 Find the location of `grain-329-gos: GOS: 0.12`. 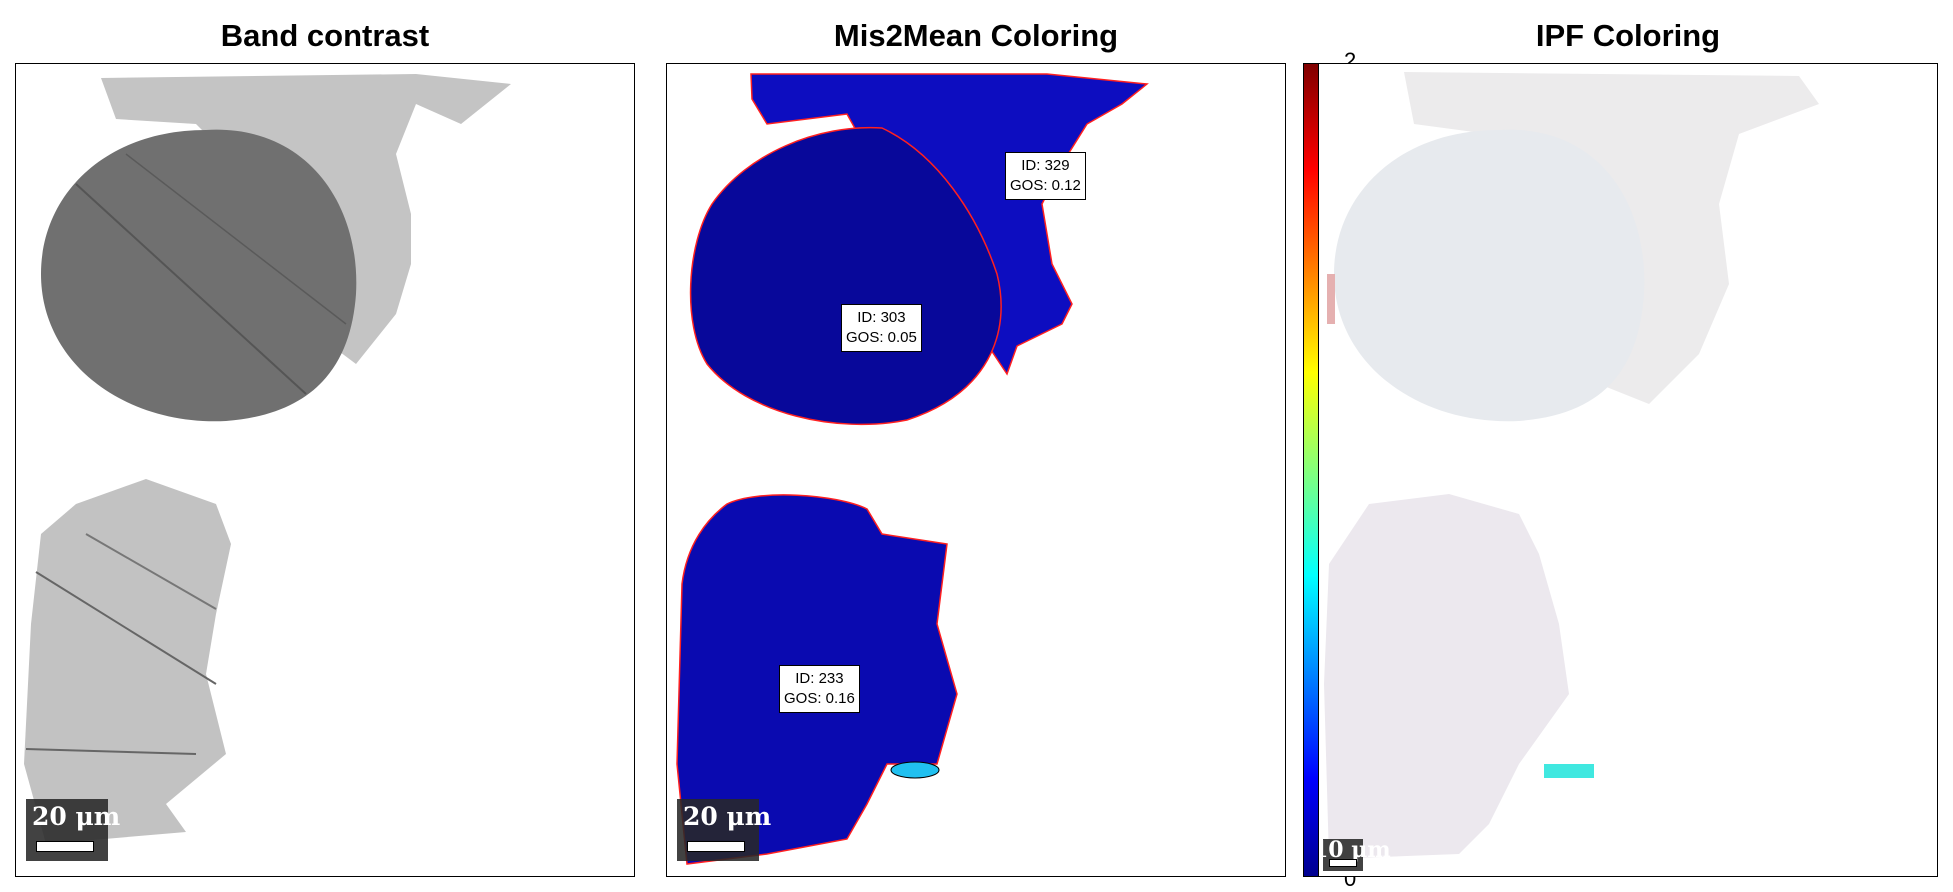

grain-329-gos: GOS: 0.12 is located at coordinates (1045, 185).